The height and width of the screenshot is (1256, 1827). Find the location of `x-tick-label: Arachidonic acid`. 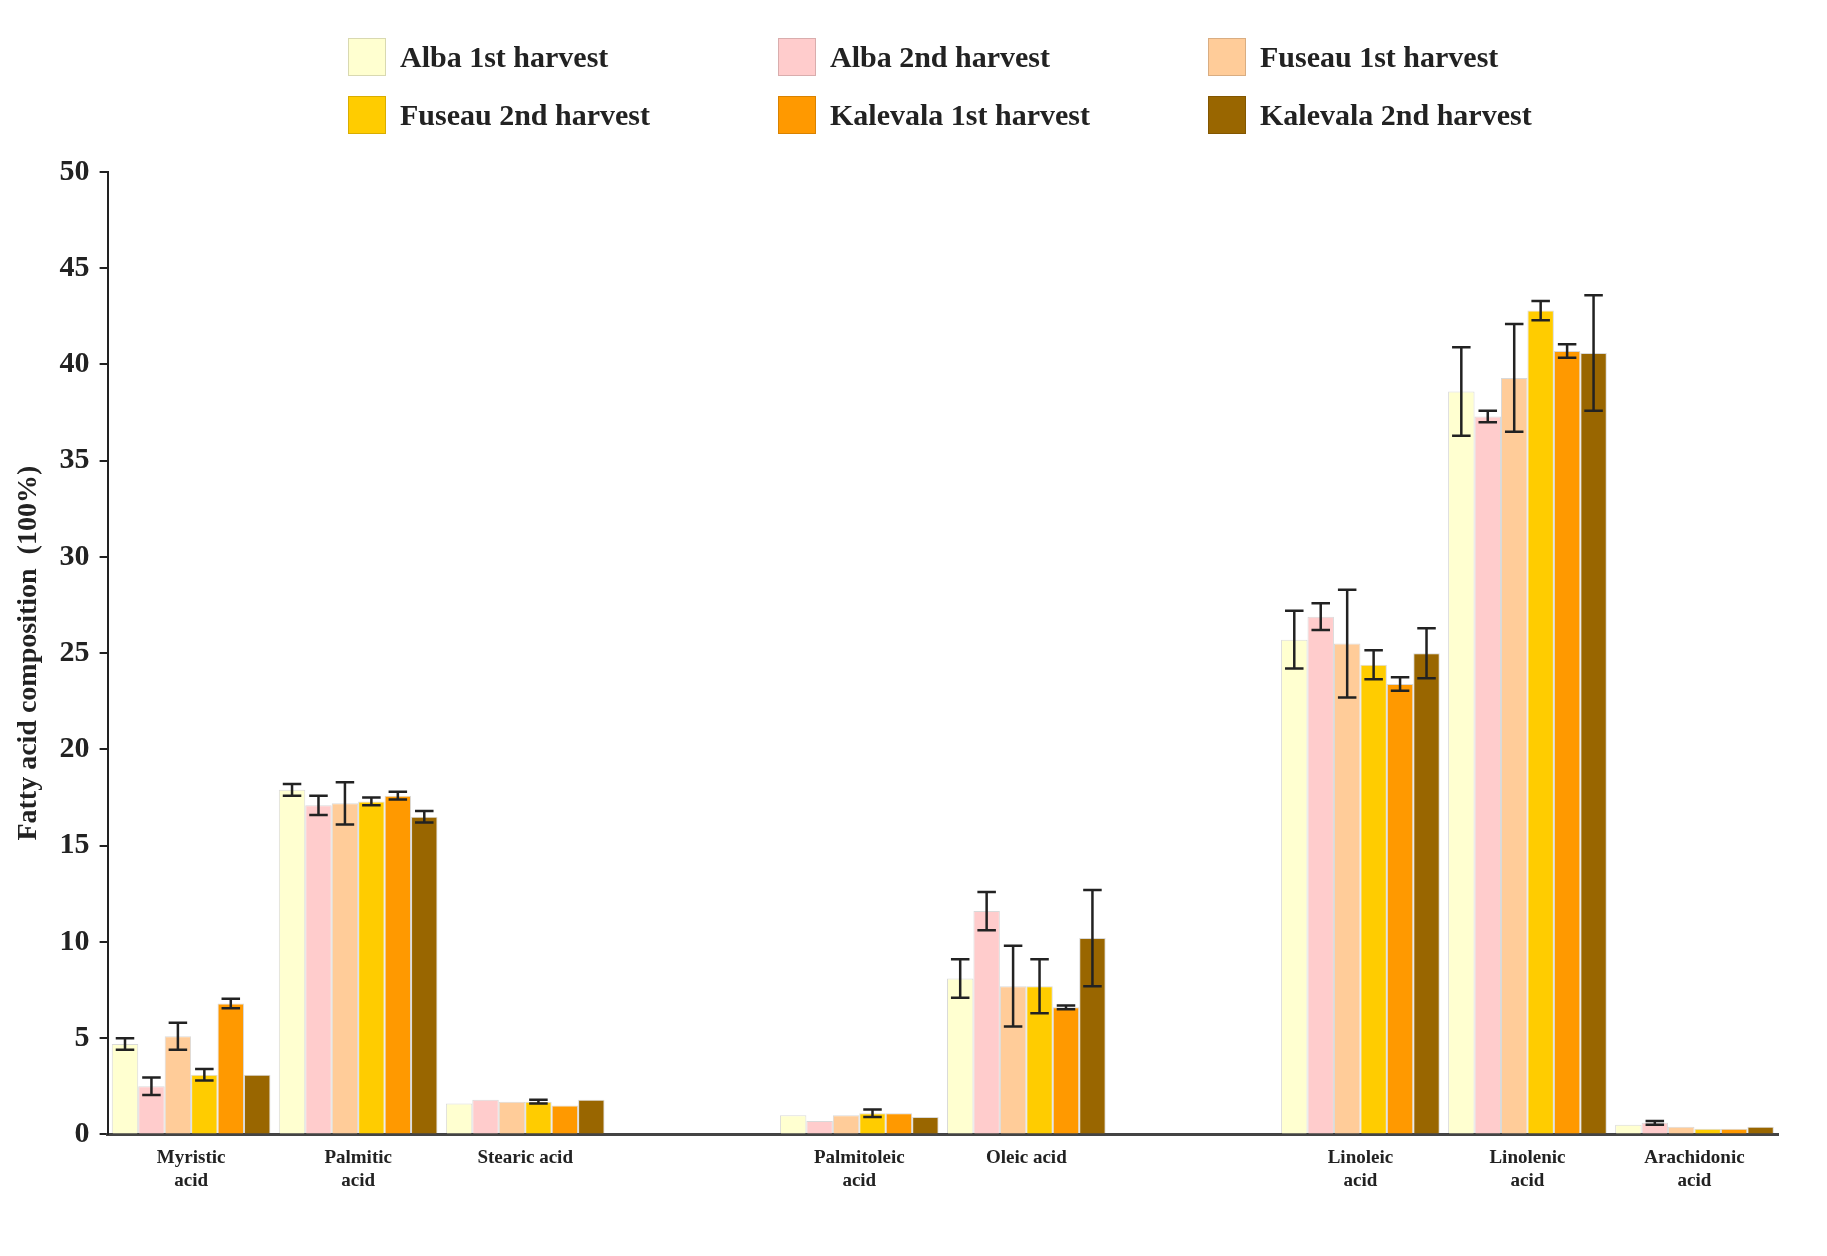

x-tick-label: Arachidonic acid is located at coordinates (1694, 1167).